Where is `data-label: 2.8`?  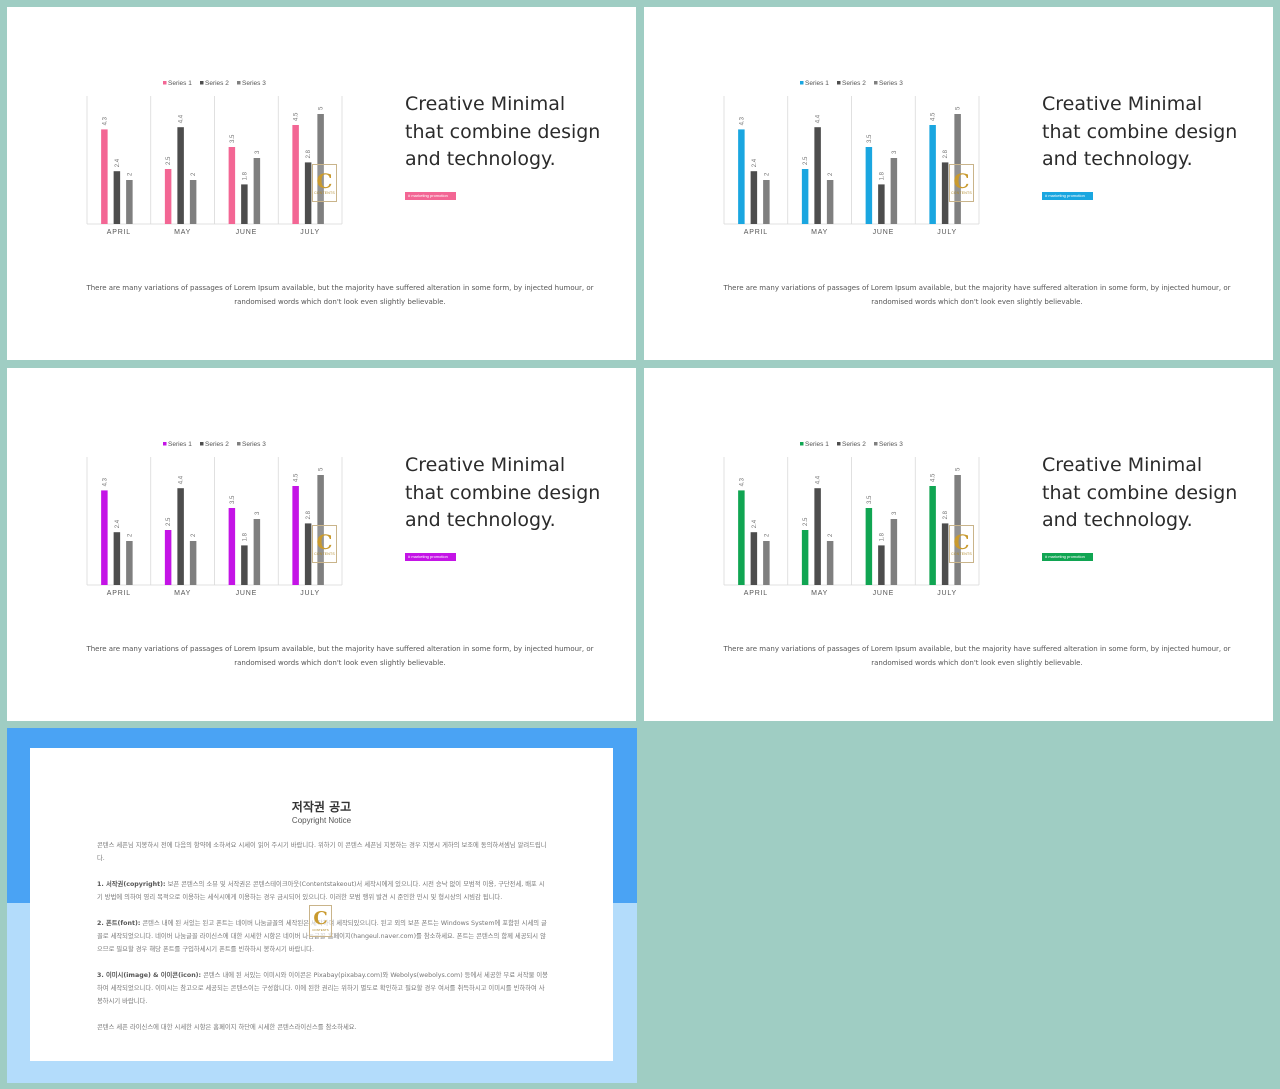
data-label: 2.8 is located at coordinates (309, 153).